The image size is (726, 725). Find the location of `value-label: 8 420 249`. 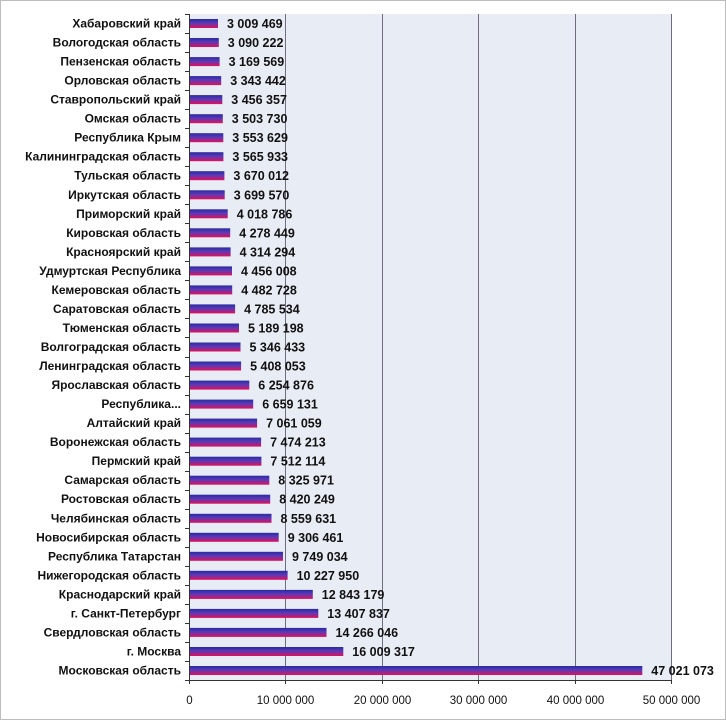

value-label: 8 420 249 is located at coordinates (307, 500).